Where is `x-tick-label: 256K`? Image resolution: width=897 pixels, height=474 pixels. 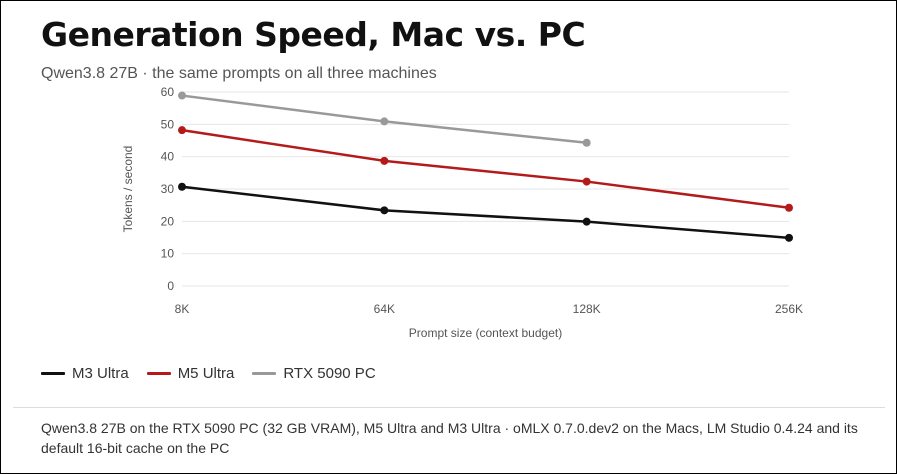 x-tick-label: 256K is located at coordinates (789, 309).